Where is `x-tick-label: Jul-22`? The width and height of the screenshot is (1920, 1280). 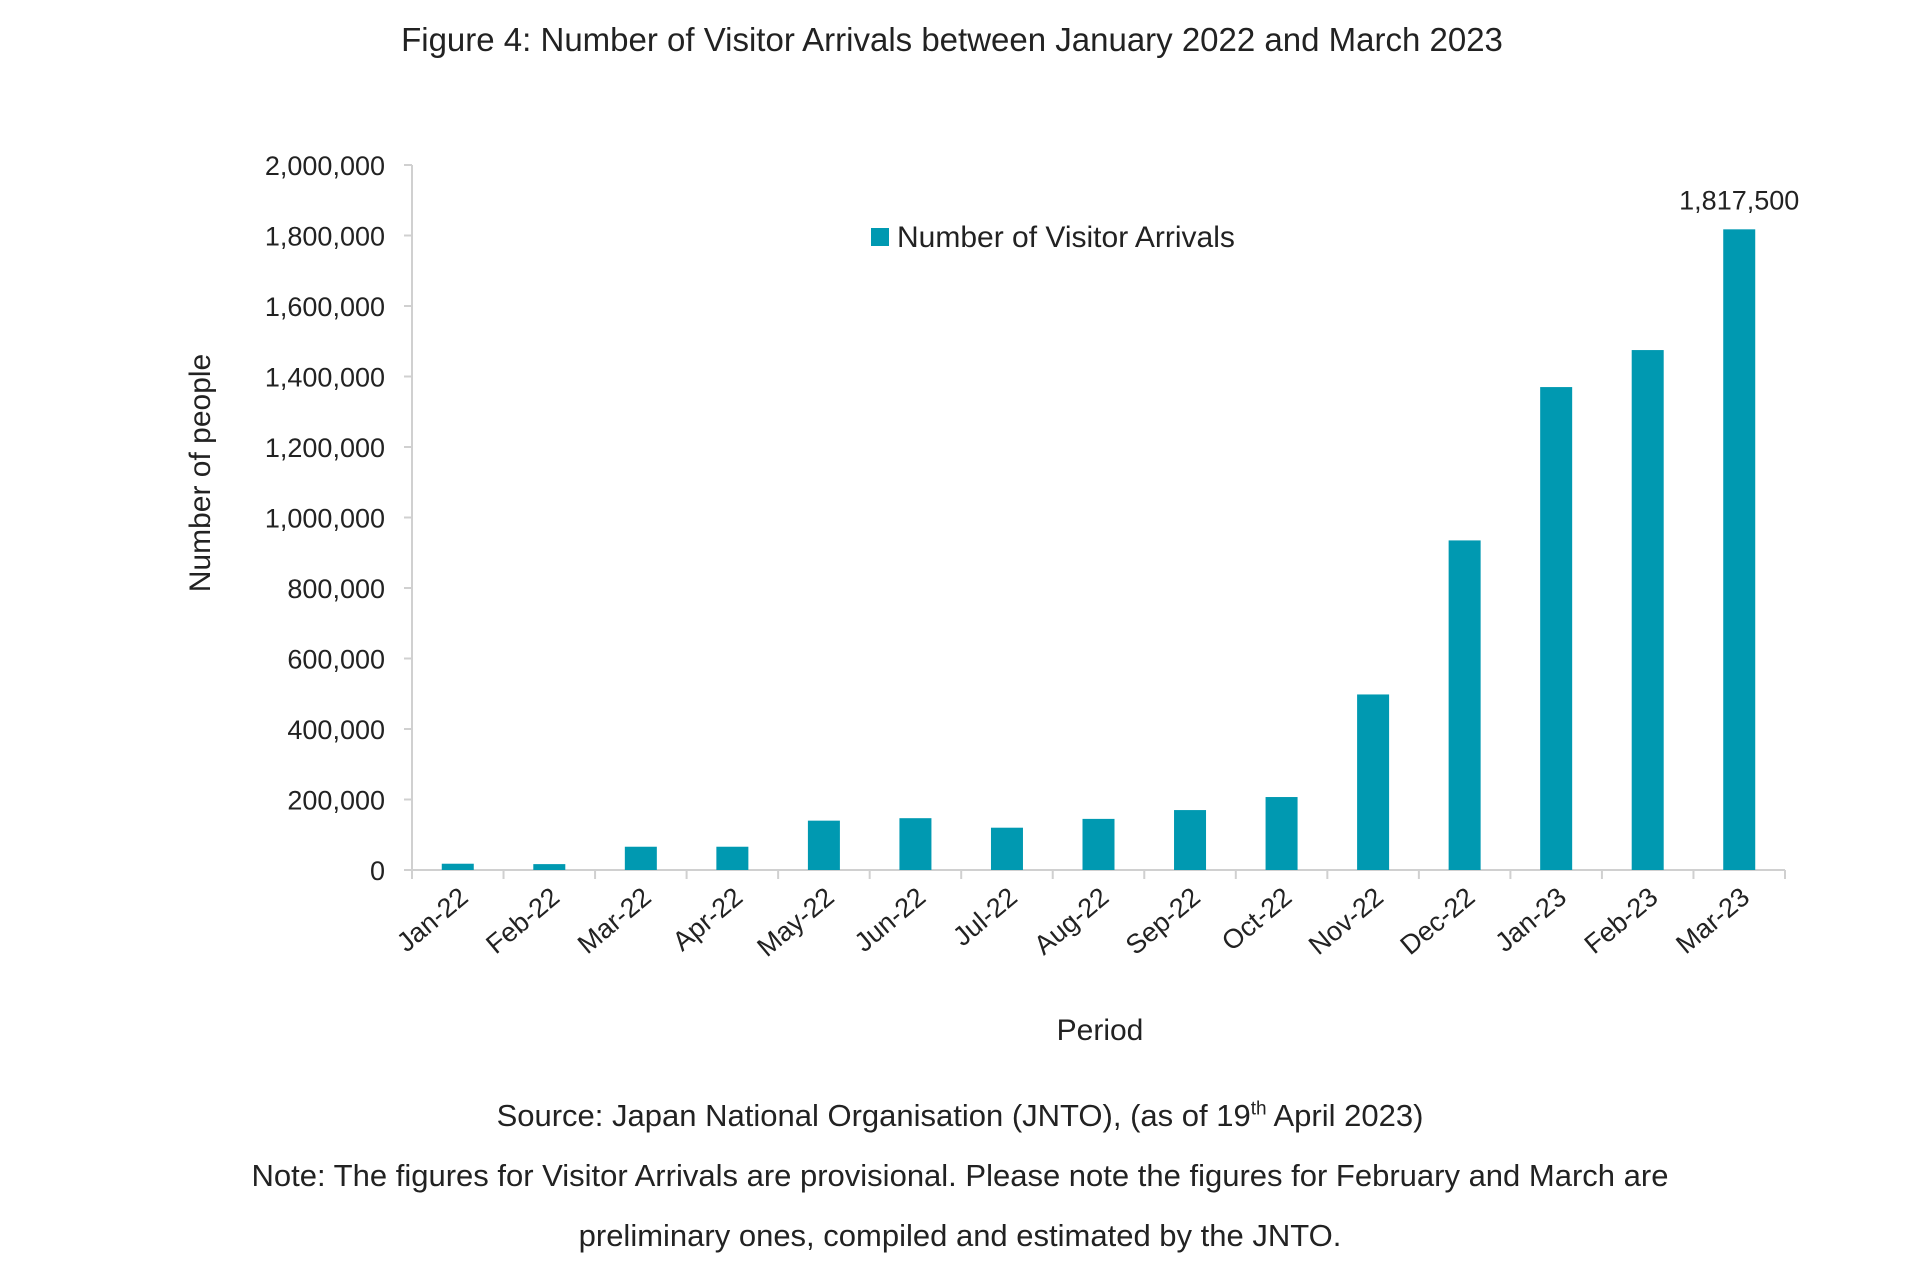 x-tick-label: Jul-22 is located at coordinates (985, 917).